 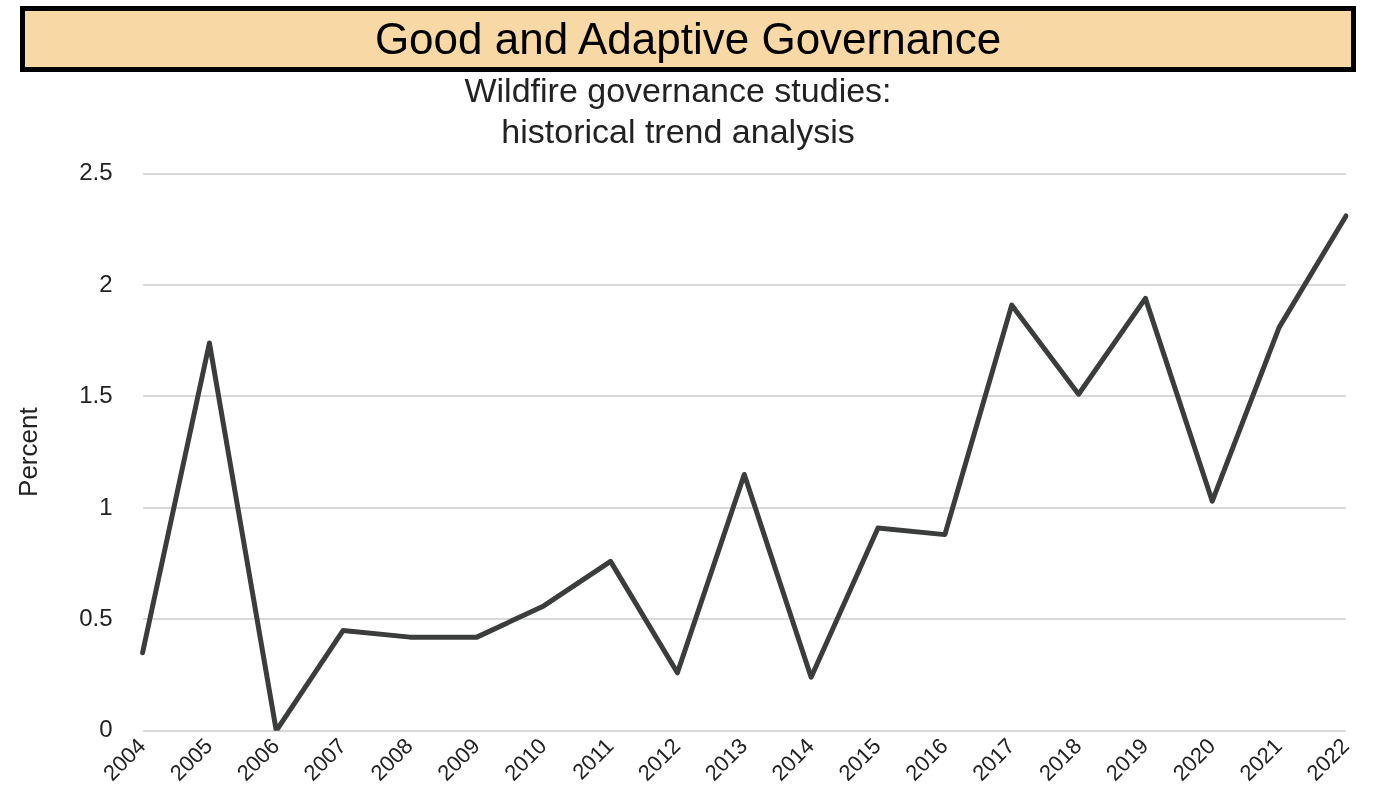 I want to click on y-tick-label: 2.5, so click(x=96, y=172).